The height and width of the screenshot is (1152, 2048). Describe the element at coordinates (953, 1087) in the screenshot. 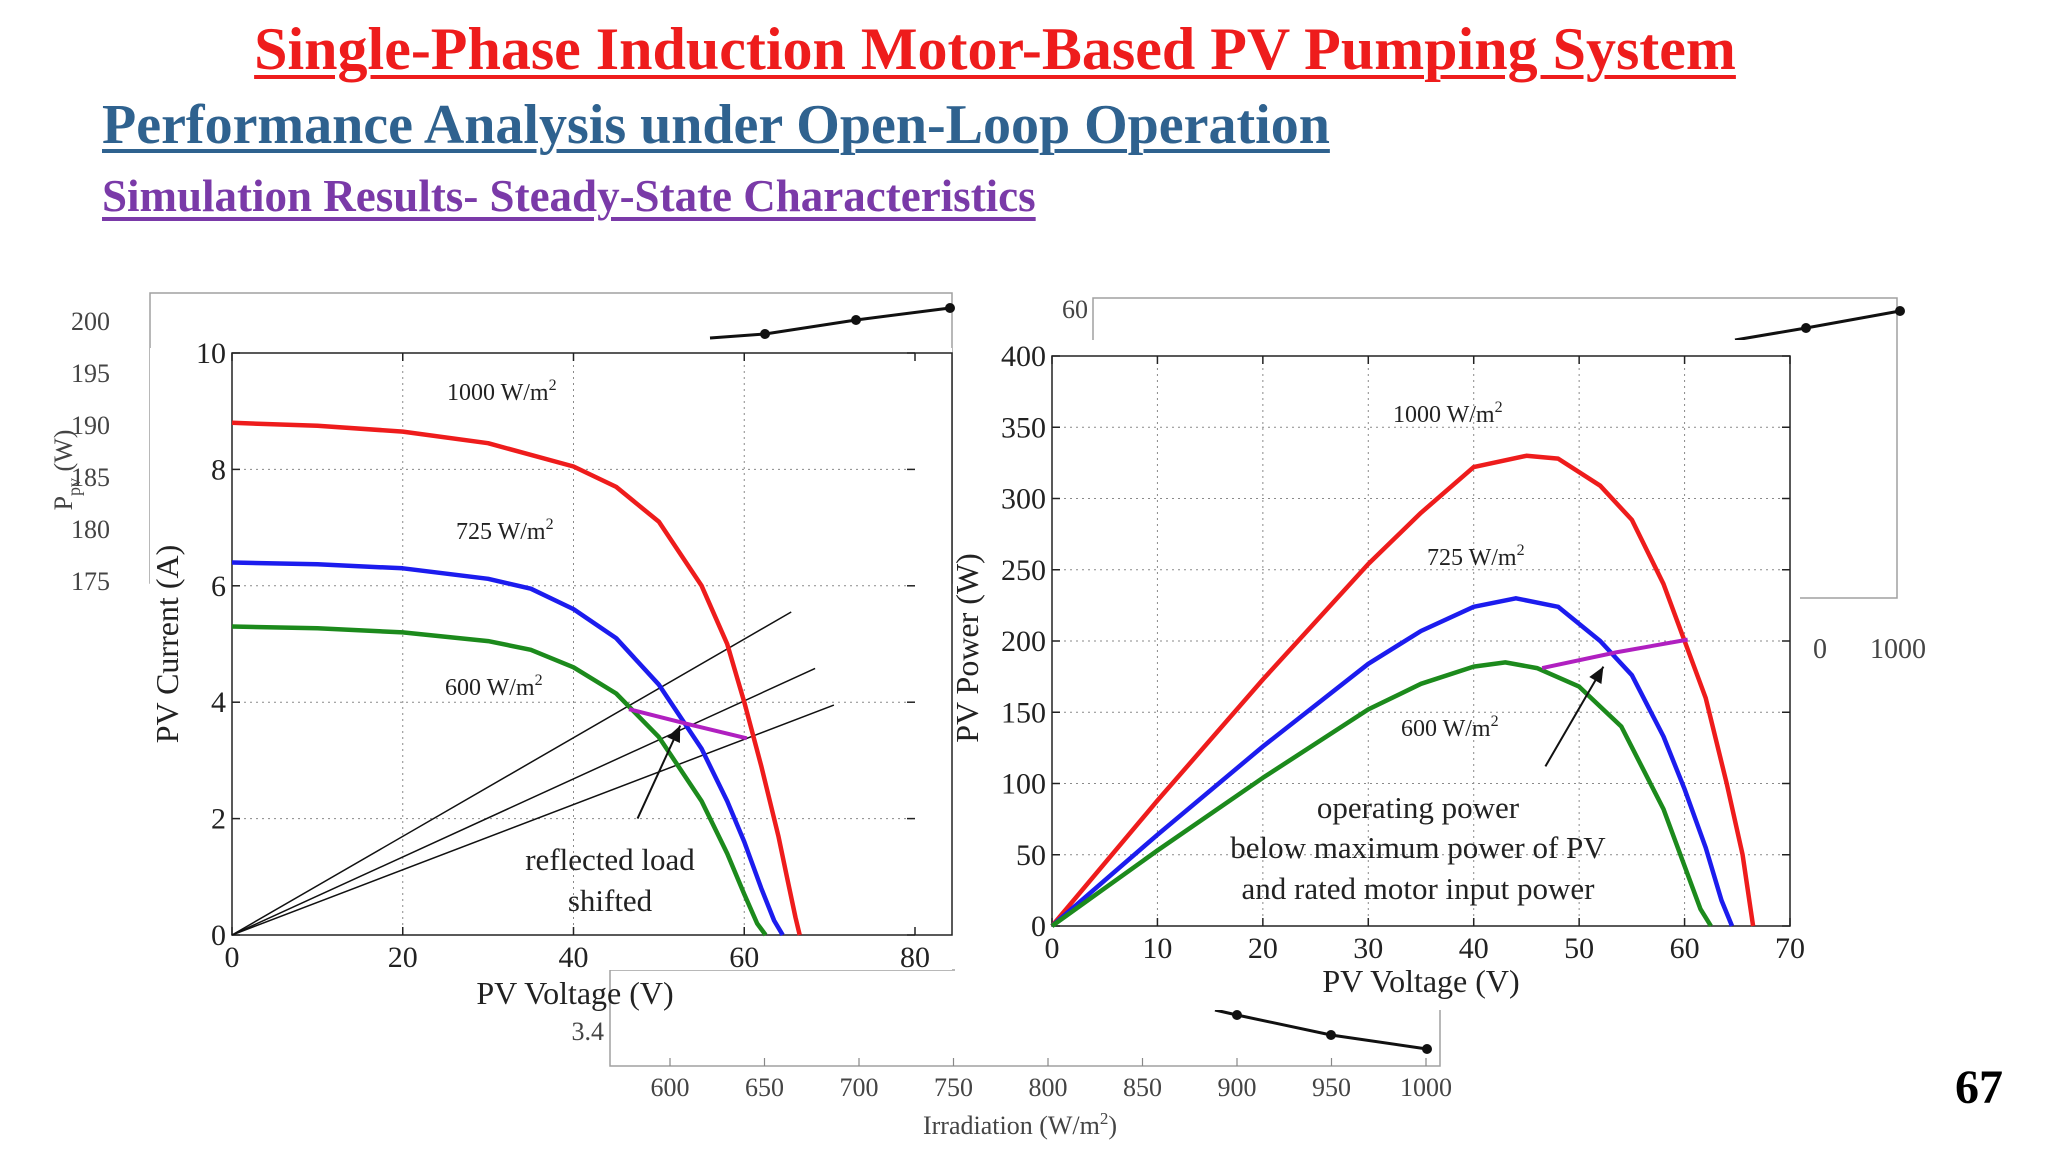

I see `bg-bottom-xtick-label: 750` at that location.